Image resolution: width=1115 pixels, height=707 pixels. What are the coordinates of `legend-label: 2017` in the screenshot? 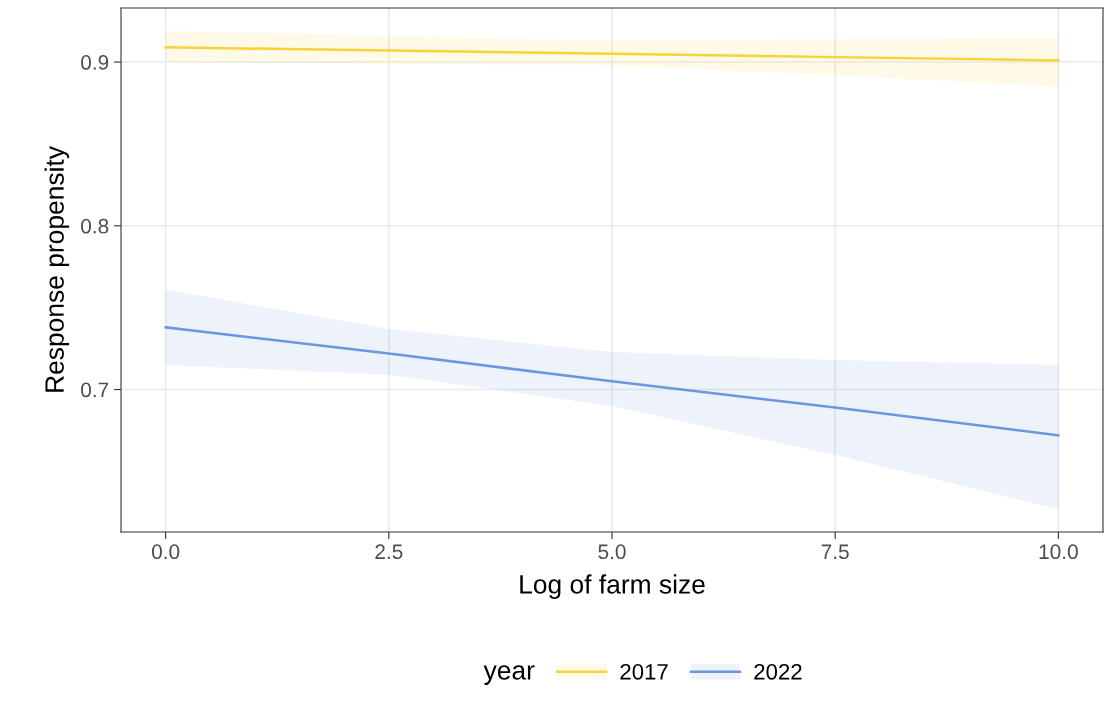 It's located at (644, 671).